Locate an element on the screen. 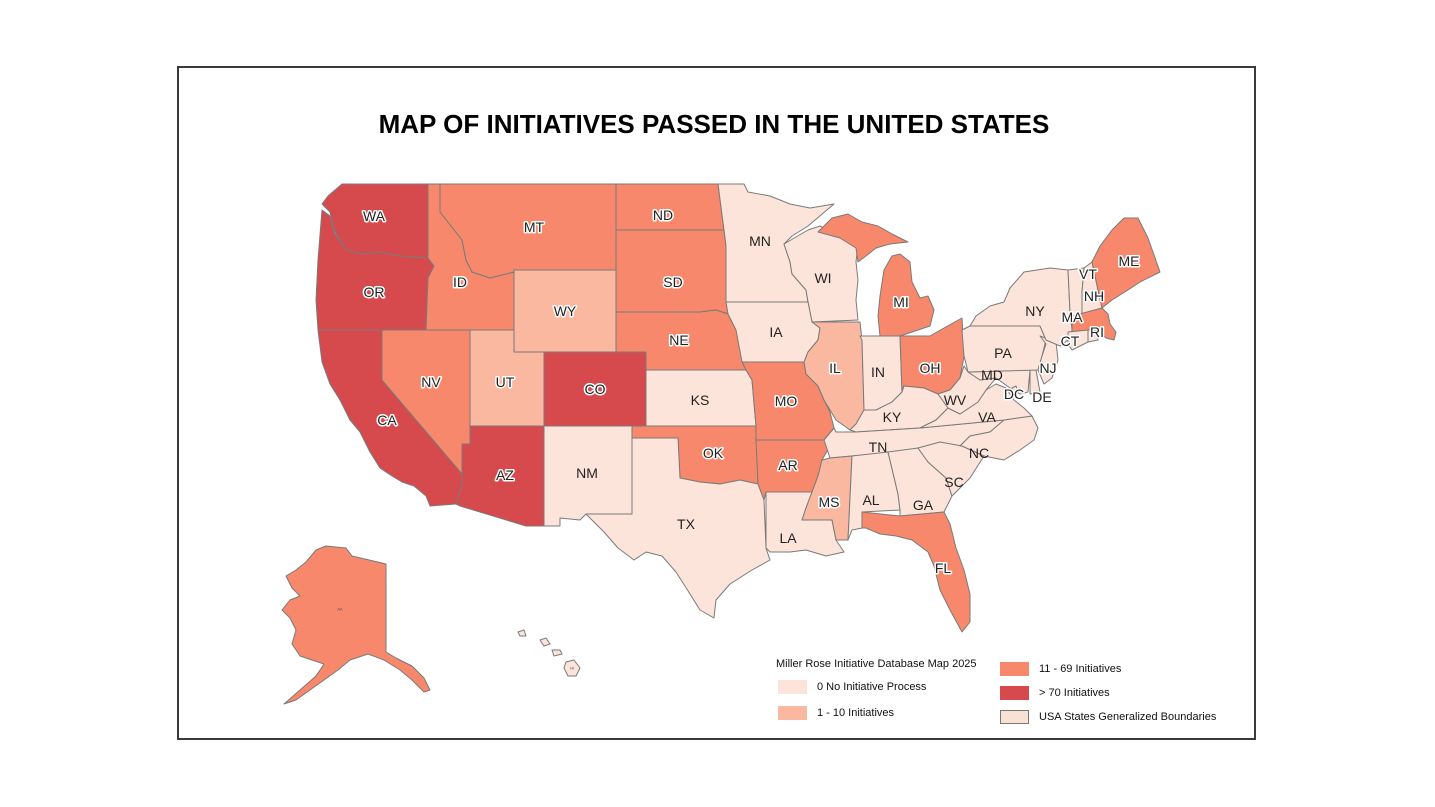 The image size is (1435, 807). label-MO: MO is located at coordinates (786, 401).